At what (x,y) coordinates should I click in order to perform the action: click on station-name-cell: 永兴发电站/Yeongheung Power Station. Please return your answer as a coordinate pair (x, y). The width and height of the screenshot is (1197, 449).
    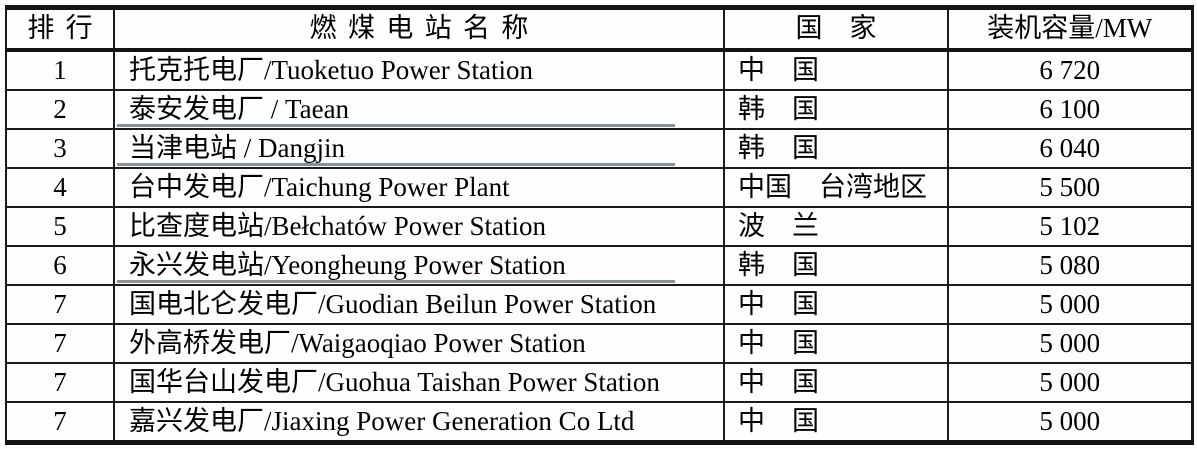
    Looking at the image, I should click on (419, 265).